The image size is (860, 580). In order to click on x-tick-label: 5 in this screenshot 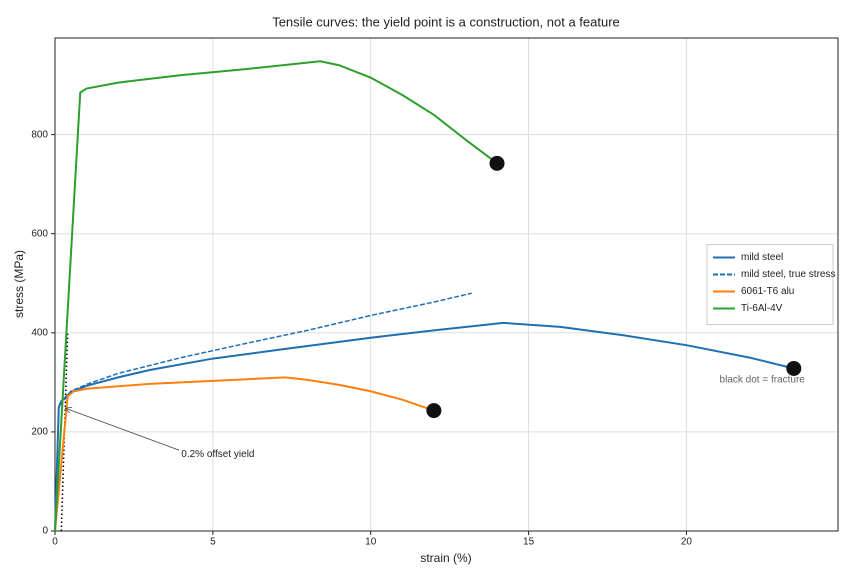, I will do `click(213, 542)`.